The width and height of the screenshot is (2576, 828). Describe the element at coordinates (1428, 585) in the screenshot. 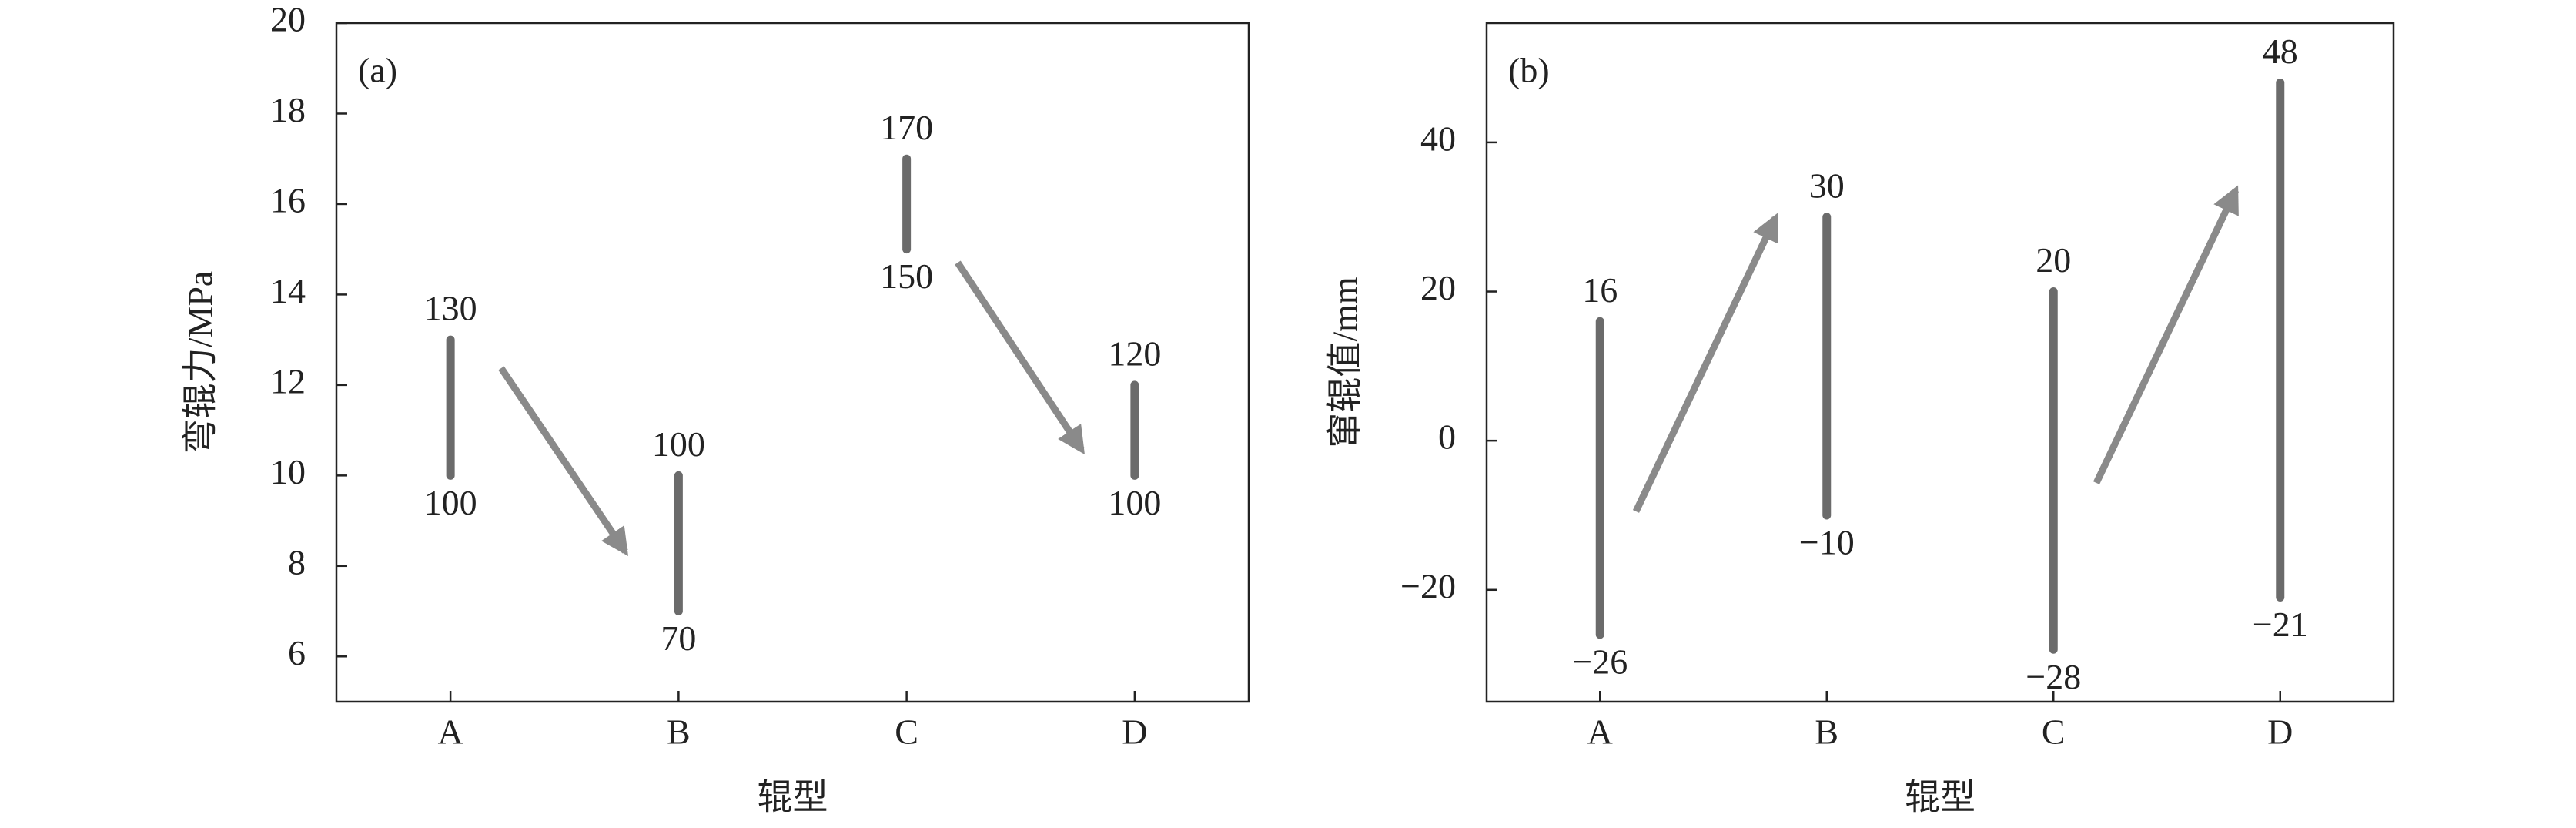

I see `y-tick-label: −20` at that location.